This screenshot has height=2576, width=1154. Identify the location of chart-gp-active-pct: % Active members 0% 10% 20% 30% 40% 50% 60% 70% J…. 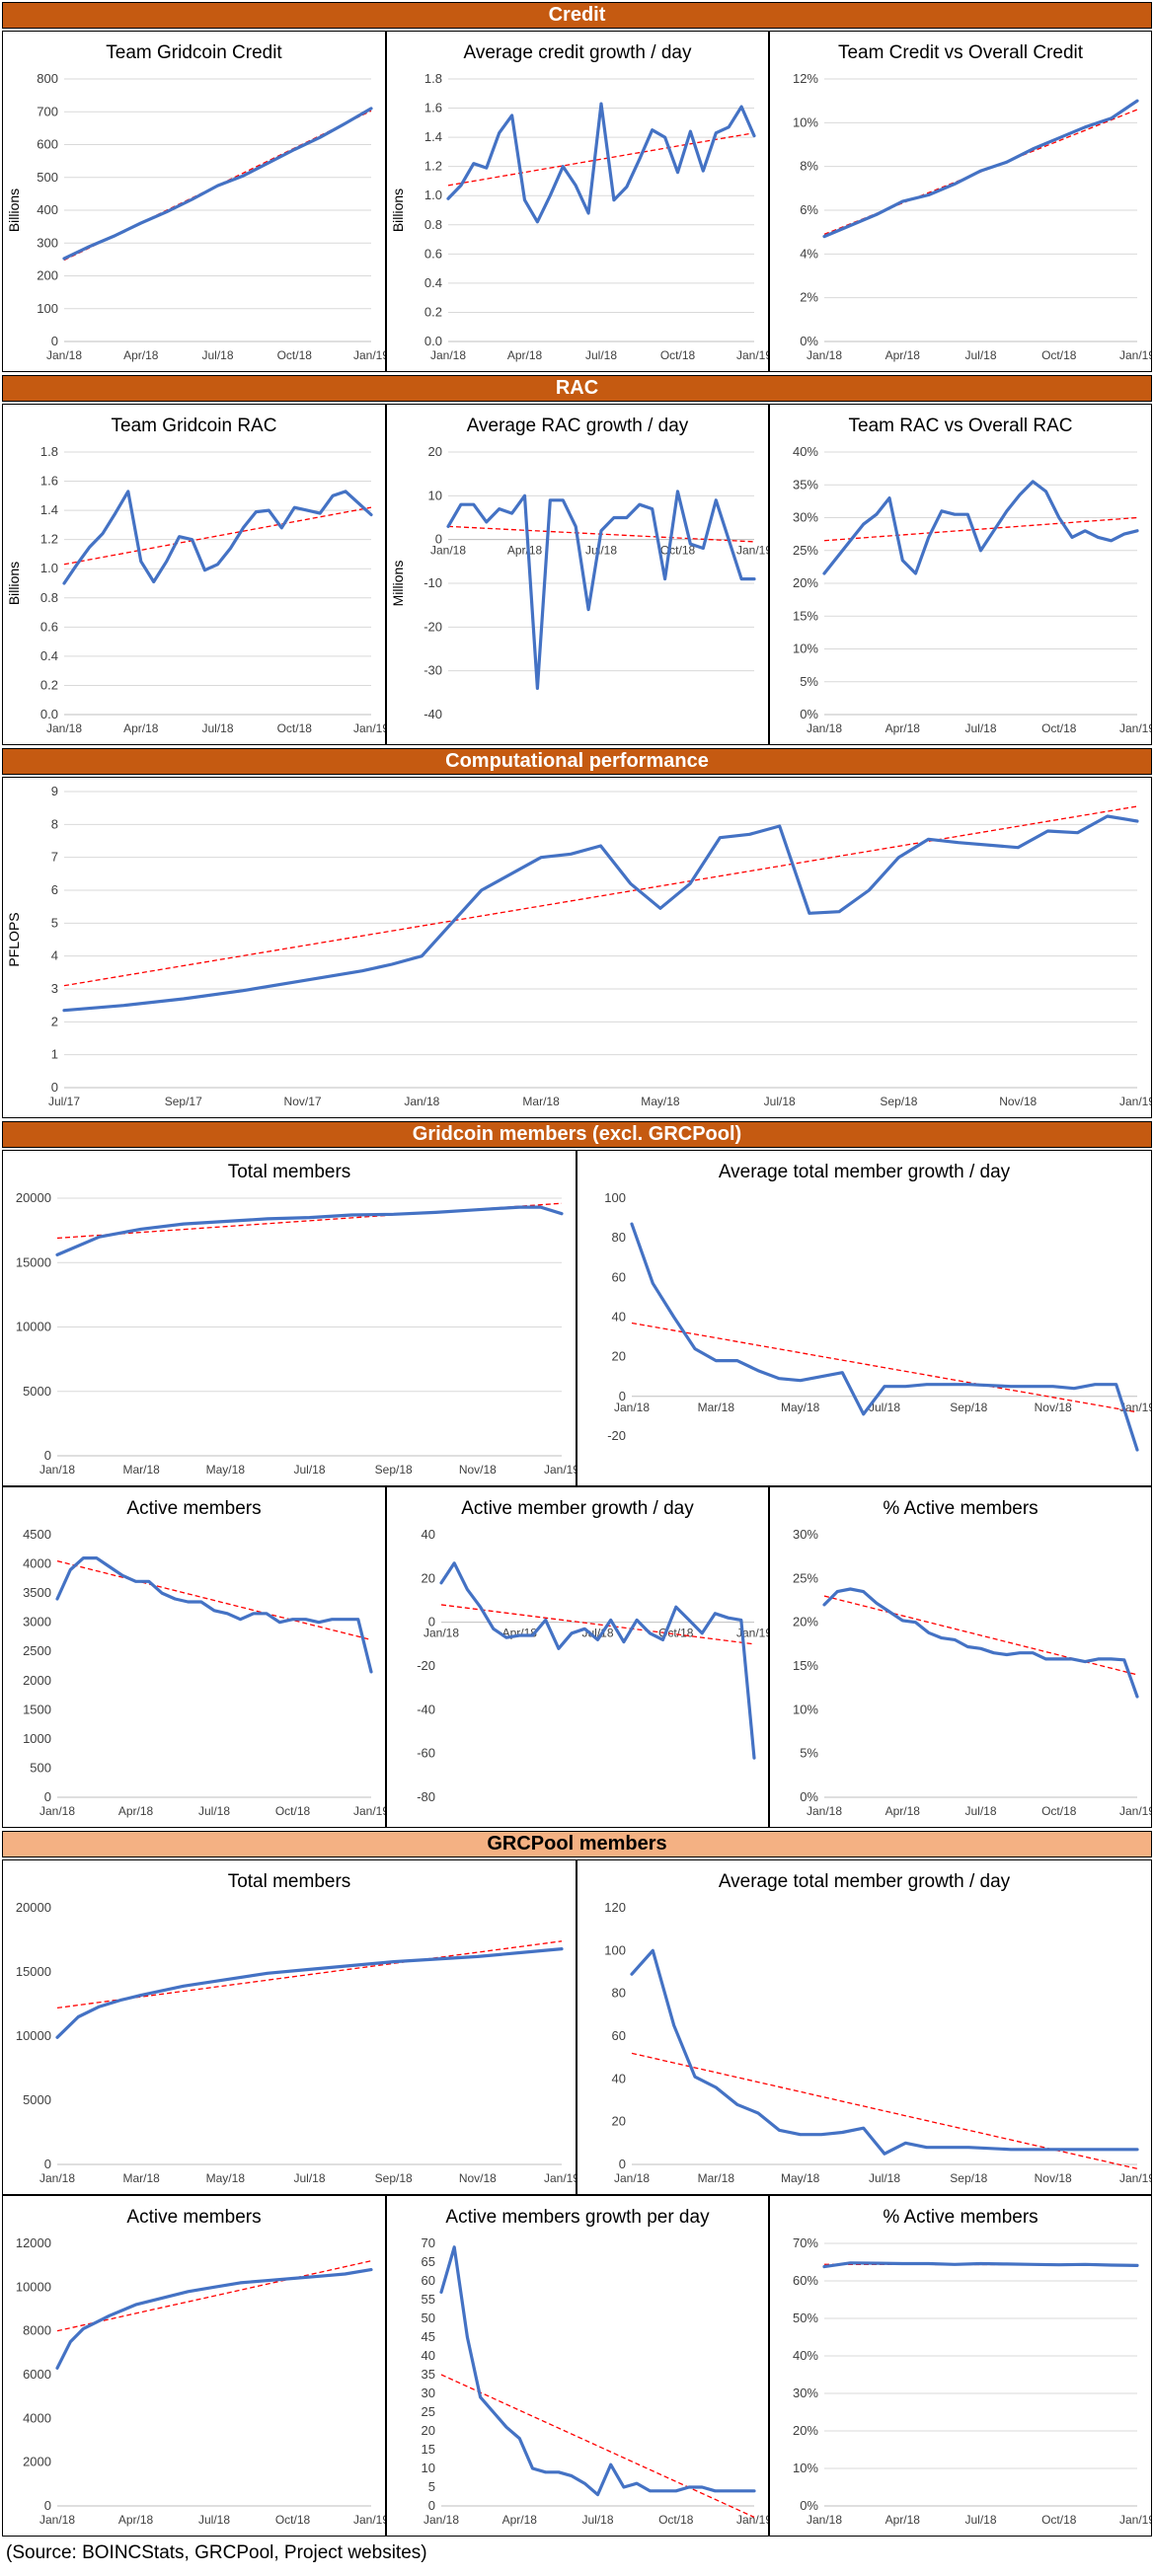
(972, 2367).